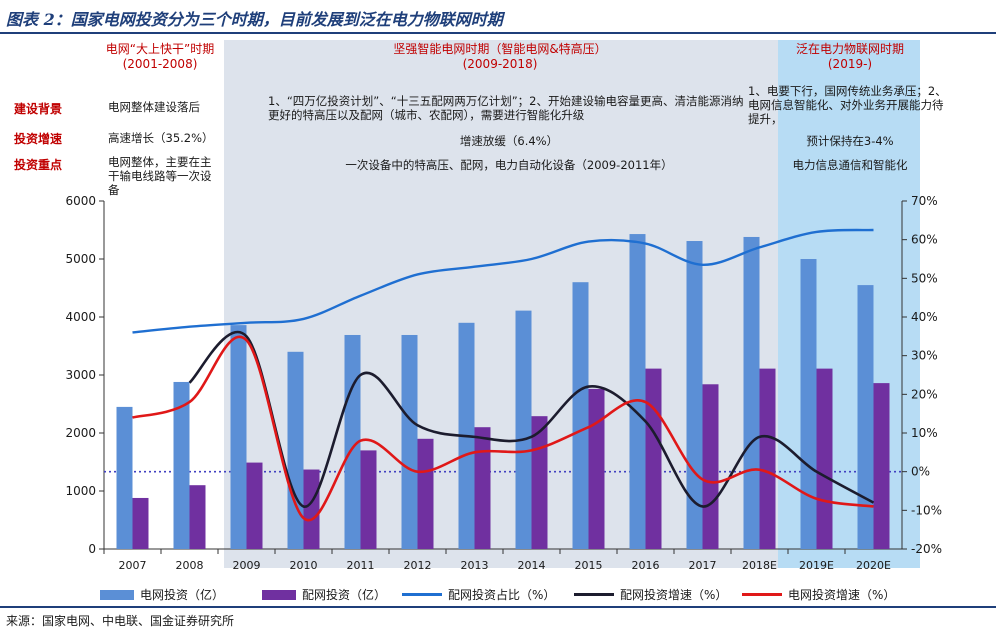  I want to click on period2-name: 坚强智能电网时期（智能电网&特高压）, so click(500, 49).